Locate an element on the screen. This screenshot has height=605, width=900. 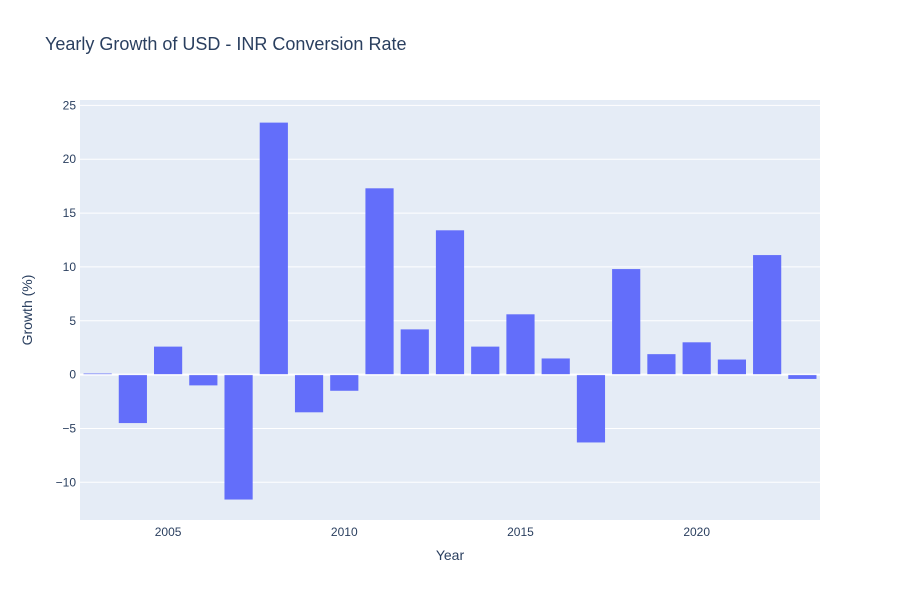
y-tick-label: 15 is located at coordinates (70, 213).